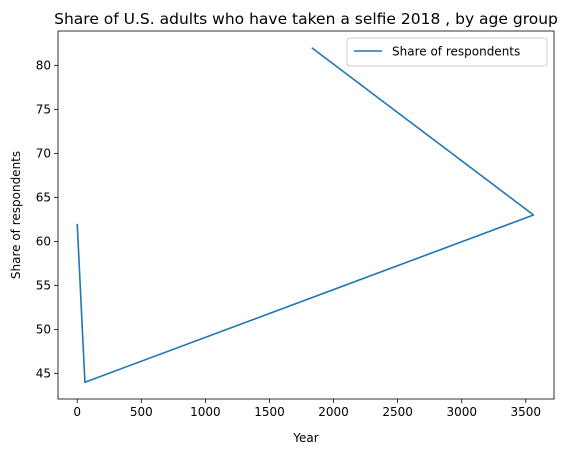 This screenshot has height=455, width=584. I want to click on y-tick-label: 75, so click(43, 109).